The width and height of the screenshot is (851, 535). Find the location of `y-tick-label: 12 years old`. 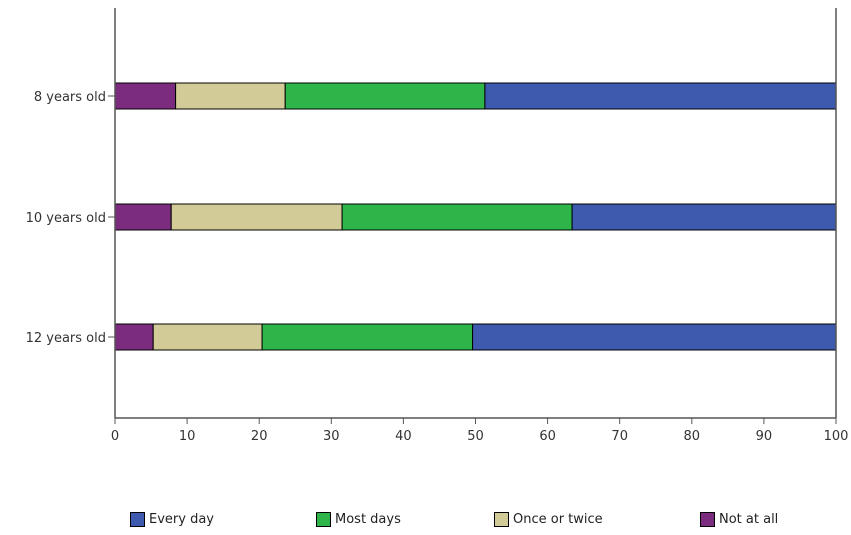

y-tick-label: 12 years old is located at coordinates (66, 338).